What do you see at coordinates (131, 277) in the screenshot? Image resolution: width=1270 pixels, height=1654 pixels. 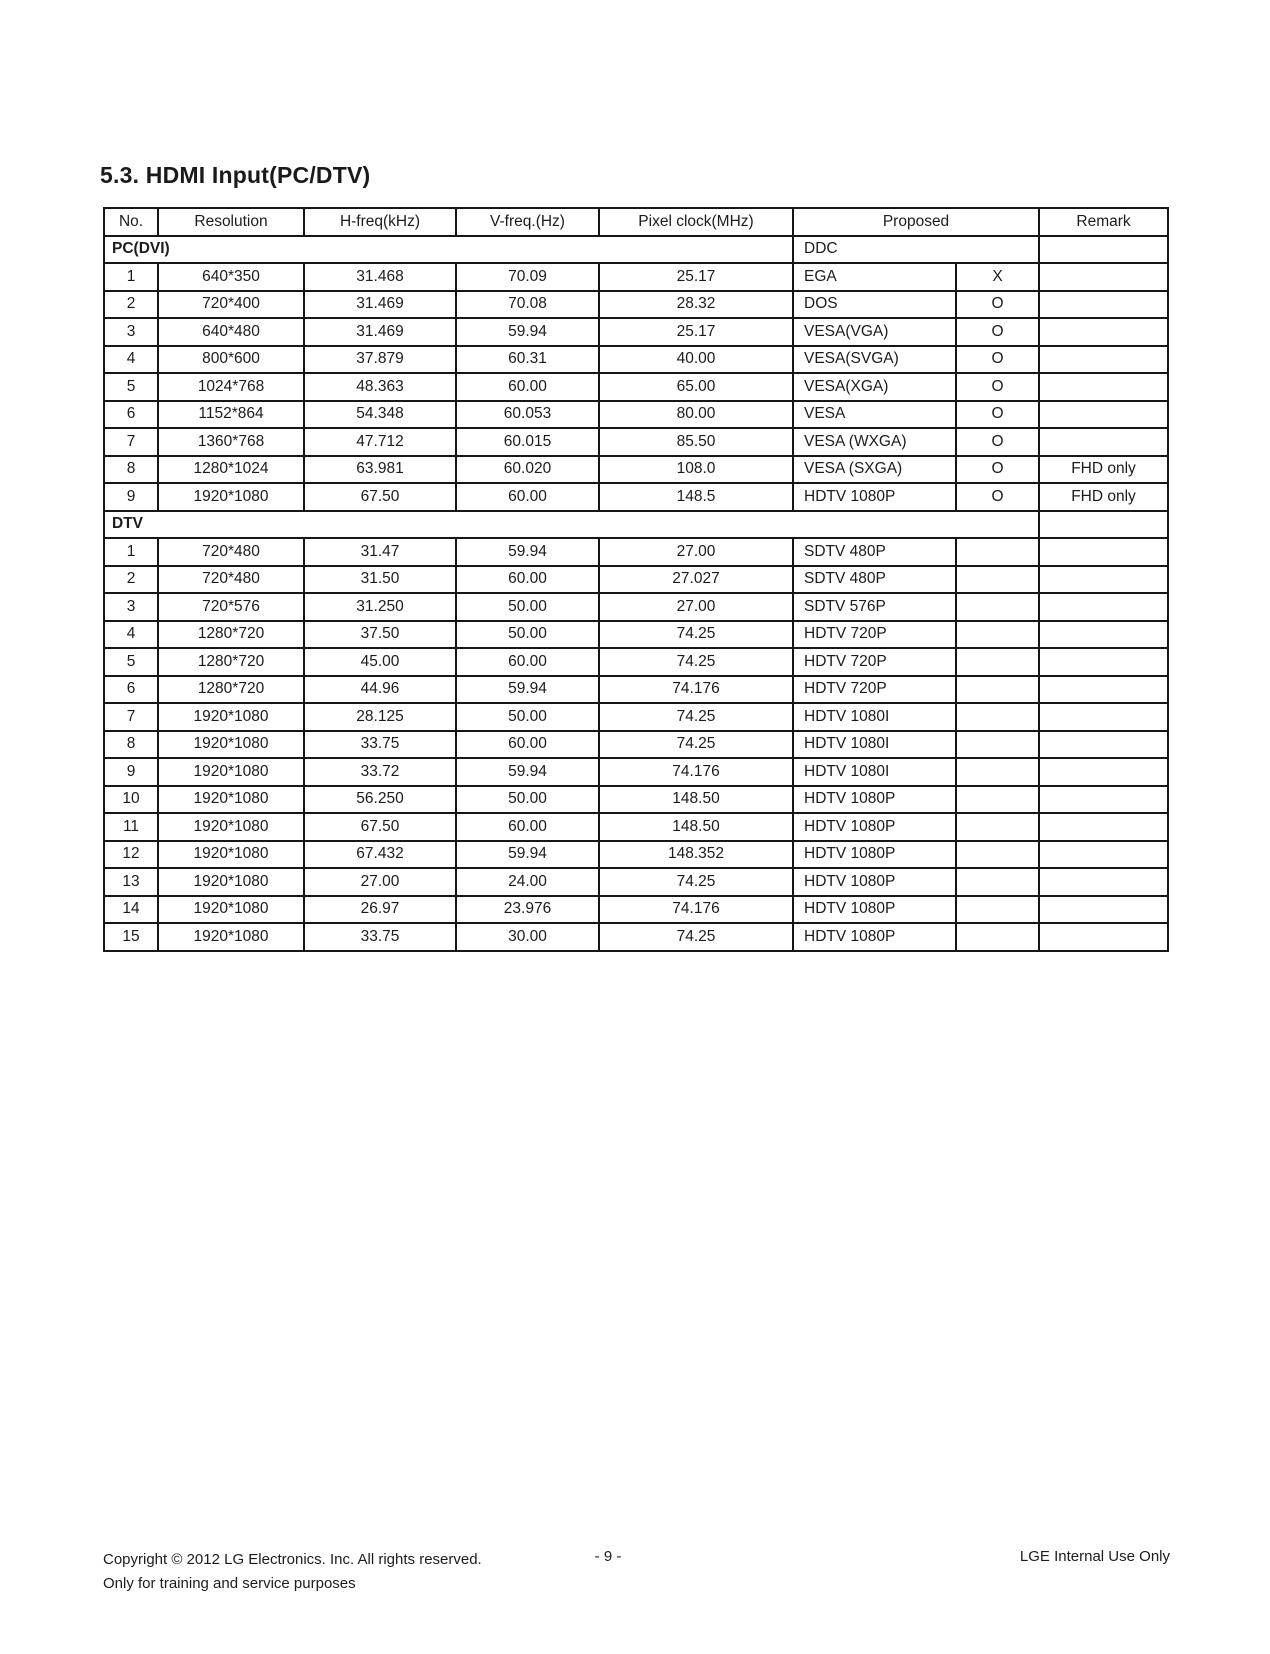 I see `cell-no: 1` at bounding box center [131, 277].